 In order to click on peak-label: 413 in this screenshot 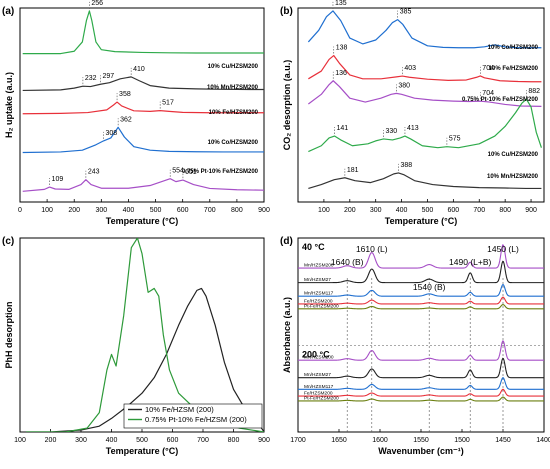, I will do `click(413, 128)`.